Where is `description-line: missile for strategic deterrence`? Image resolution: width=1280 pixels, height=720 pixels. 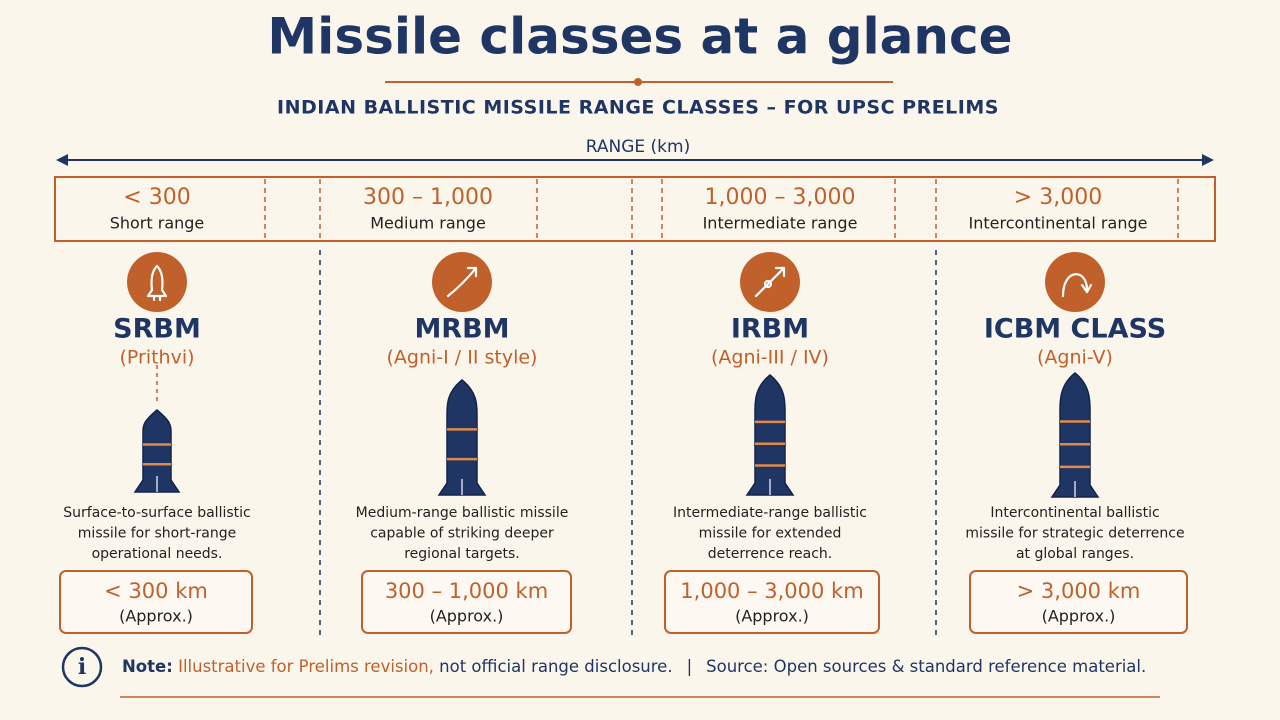 description-line: missile for strategic deterrence is located at coordinates (1074, 534).